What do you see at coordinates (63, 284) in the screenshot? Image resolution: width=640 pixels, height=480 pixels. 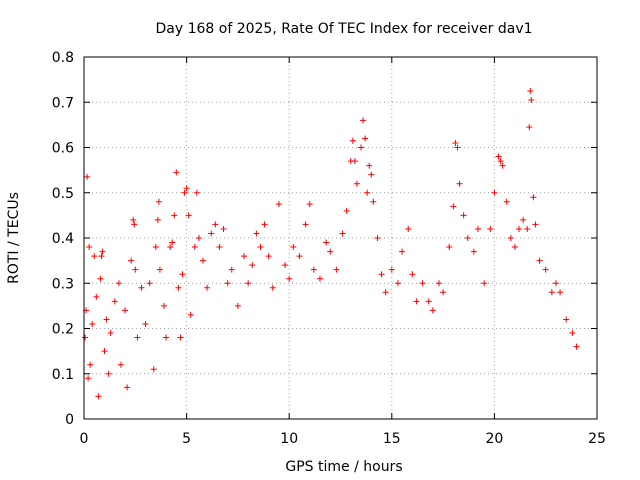 I see `y-tick-label: 0.3` at bounding box center [63, 284].